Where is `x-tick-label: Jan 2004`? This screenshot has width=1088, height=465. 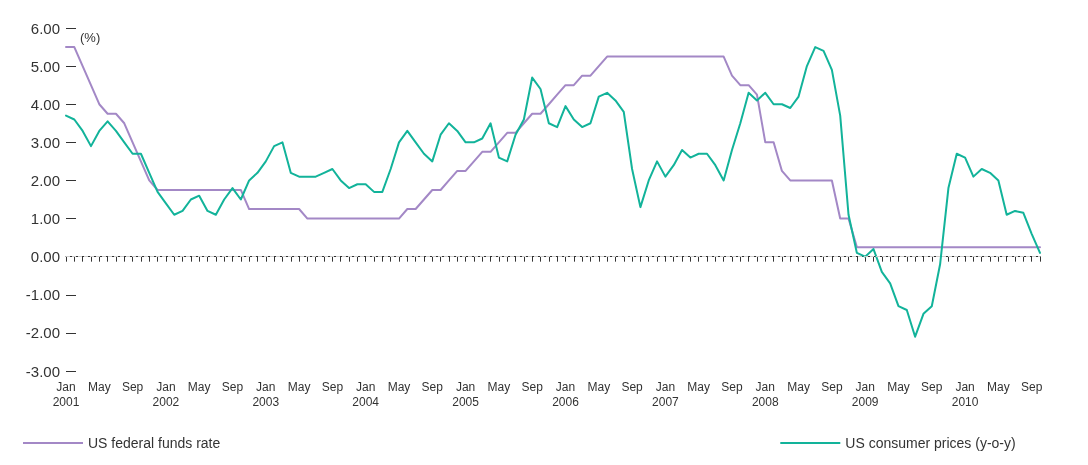 x-tick-label: Jan 2004 is located at coordinates (366, 394).